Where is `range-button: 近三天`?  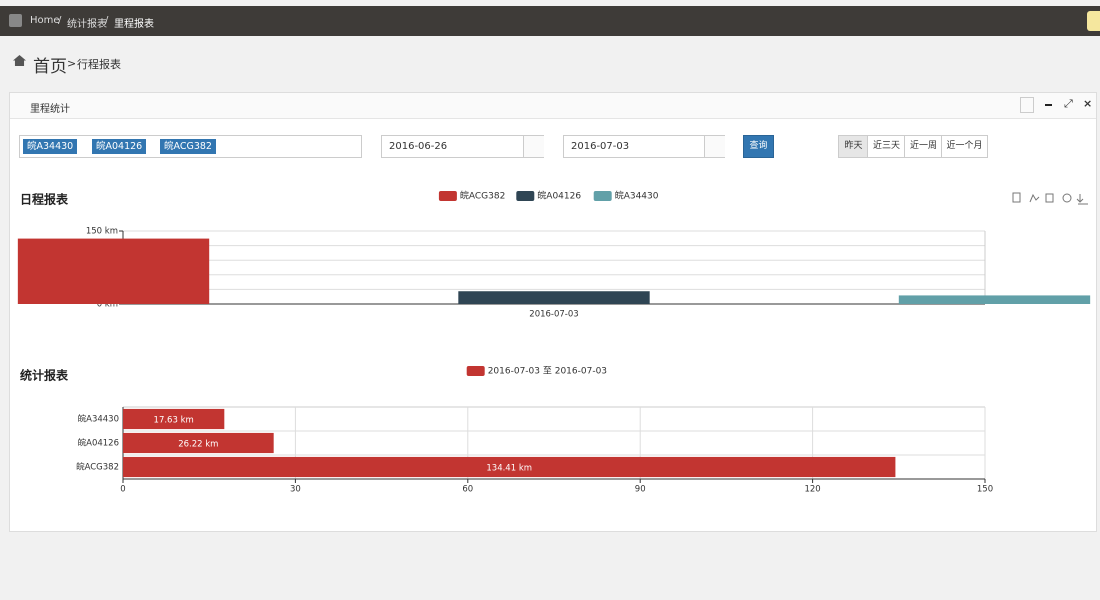 range-button: 近三天 is located at coordinates (886, 146).